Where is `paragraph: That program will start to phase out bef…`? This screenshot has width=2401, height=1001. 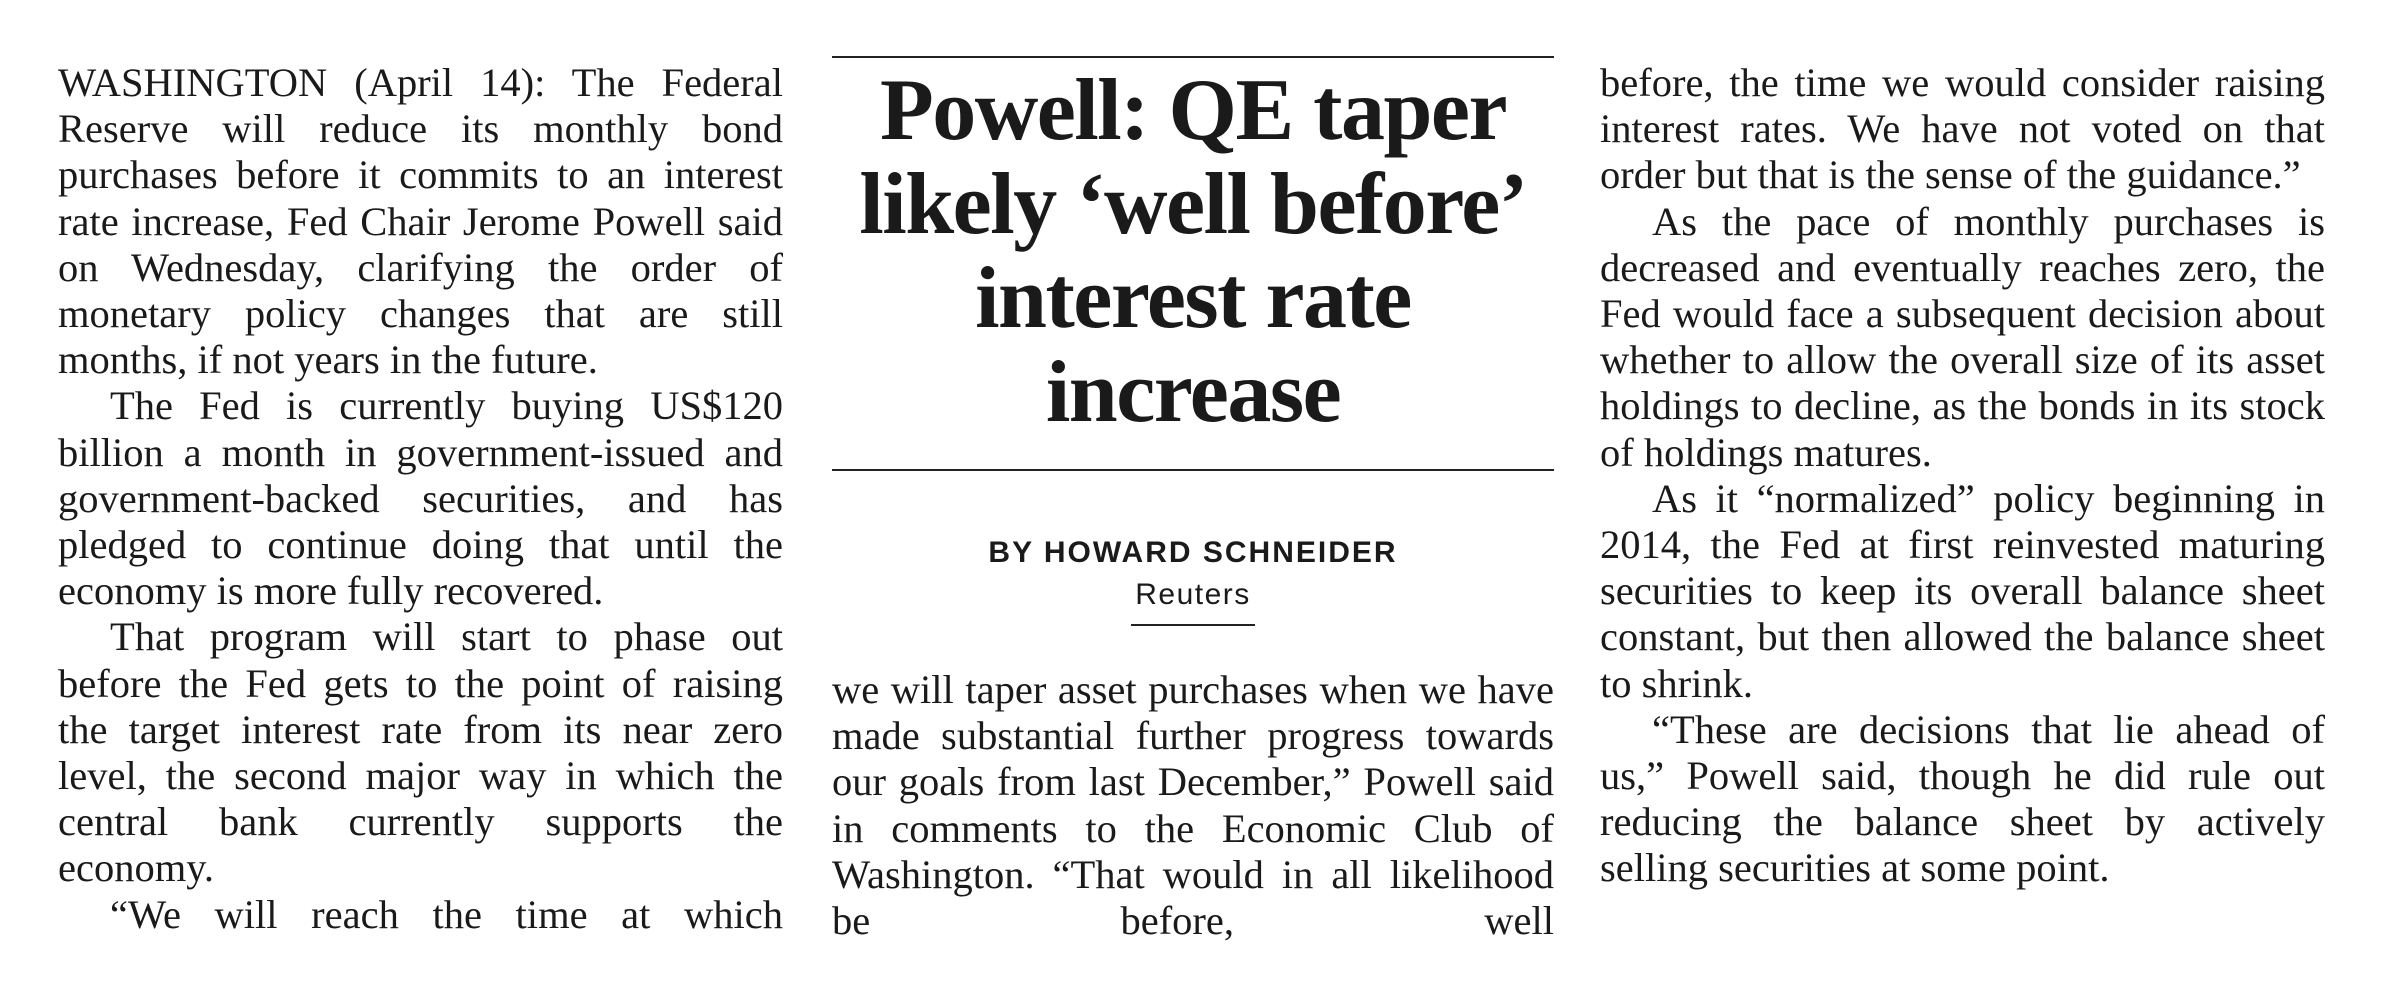
paragraph: That program will start to phase out bef… is located at coordinates (420, 752).